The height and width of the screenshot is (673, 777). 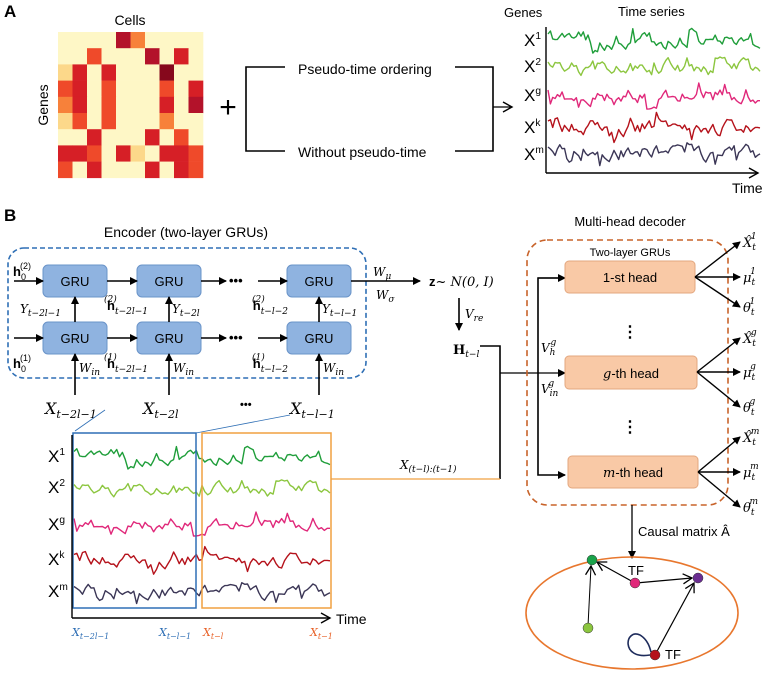 I want to click on latent-connector, so click(x=490, y=412).